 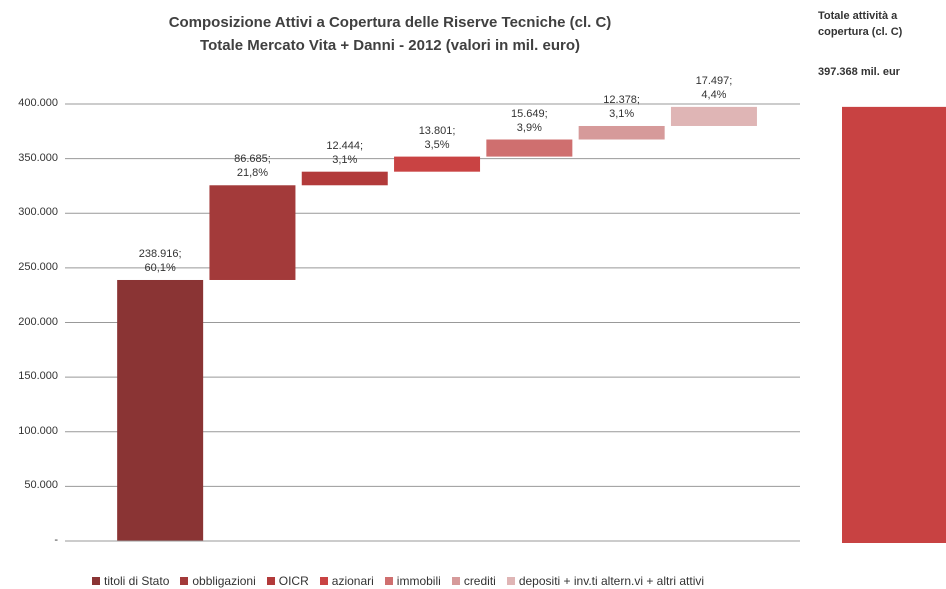 What do you see at coordinates (137, 581) in the screenshot?
I see `legend-label: titoli di Stato` at bounding box center [137, 581].